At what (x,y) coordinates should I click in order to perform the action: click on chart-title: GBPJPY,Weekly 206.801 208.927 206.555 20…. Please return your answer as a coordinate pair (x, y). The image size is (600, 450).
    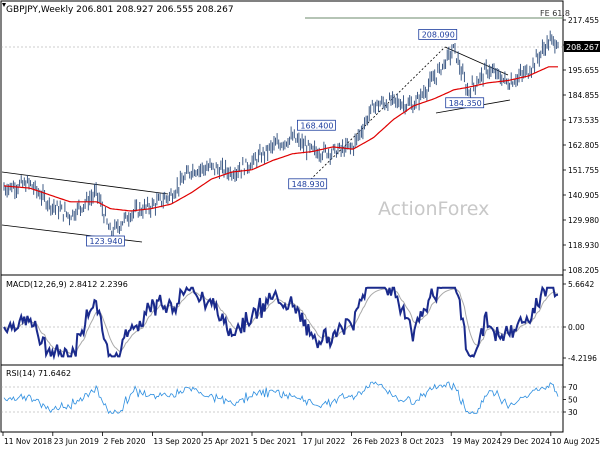
    Looking at the image, I should click on (120, 10).